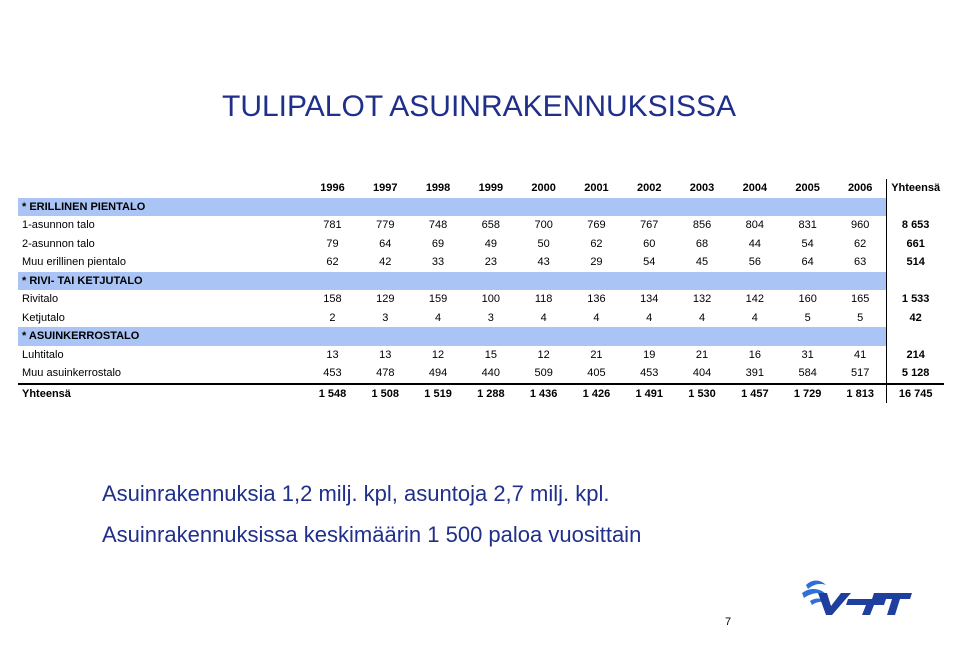  What do you see at coordinates (438, 188) in the screenshot?
I see `year-header: 1998` at bounding box center [438, 188].